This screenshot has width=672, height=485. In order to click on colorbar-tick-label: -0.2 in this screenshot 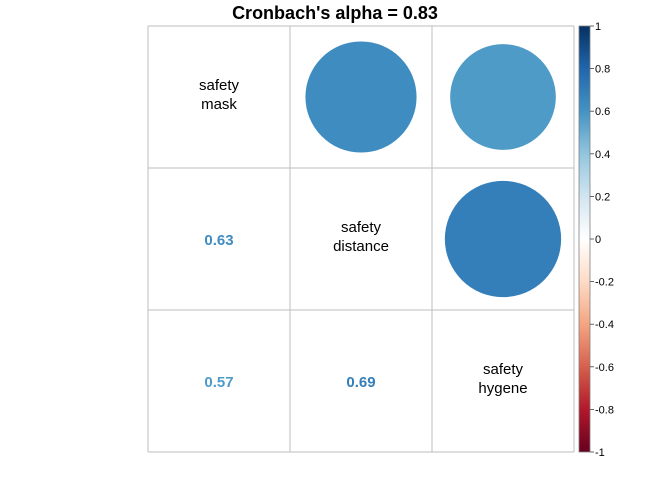, I will do `click(604, 283)`.